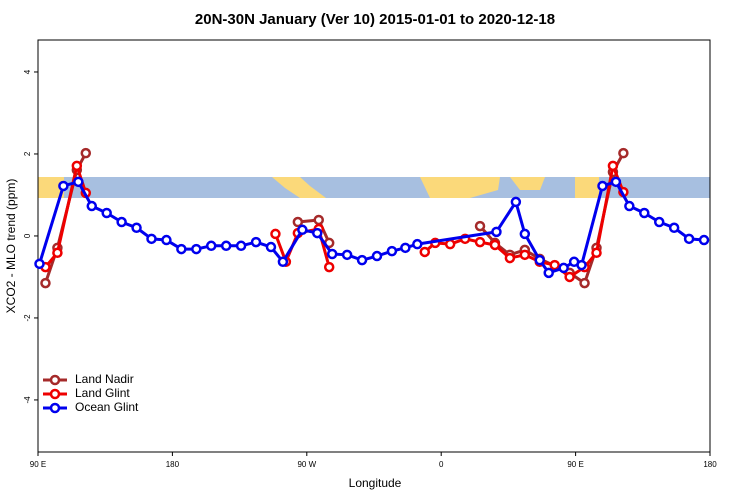  Describe the element at coordinates (27, 400) in the screenshot. I see `y-tick-label: -4` at that location.